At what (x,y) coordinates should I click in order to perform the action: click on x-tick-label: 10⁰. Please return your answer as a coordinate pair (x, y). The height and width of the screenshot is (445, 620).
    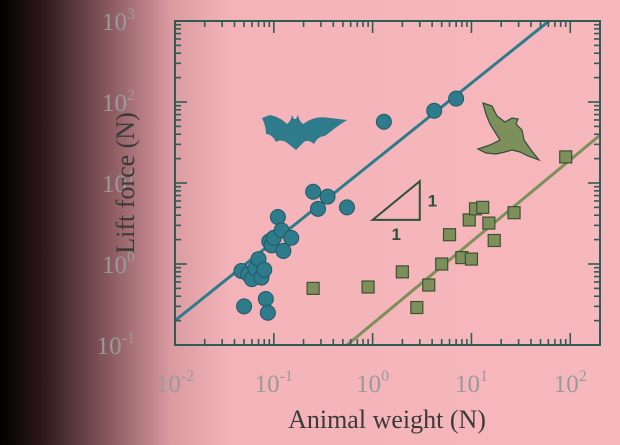
    Looking at the image, I should click on (372, 383).